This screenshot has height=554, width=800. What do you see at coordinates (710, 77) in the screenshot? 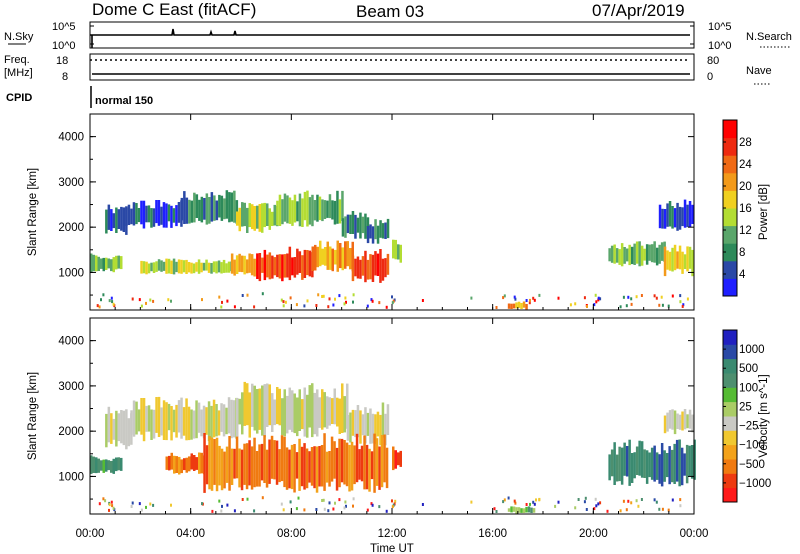
I see `nave-tick-bottom: 0` at bounding box center [710, 77].